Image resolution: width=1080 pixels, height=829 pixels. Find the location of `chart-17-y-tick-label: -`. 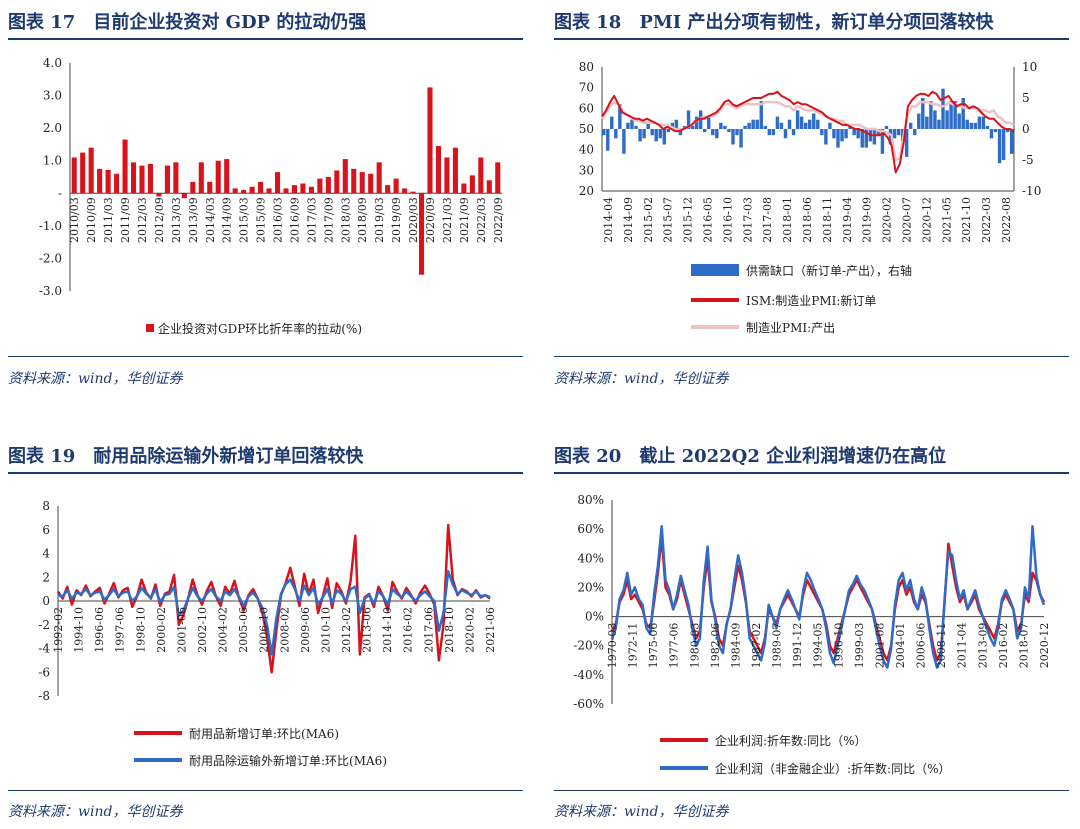

chart-17-y-tick-label: - is located at coordinates (60, 193).